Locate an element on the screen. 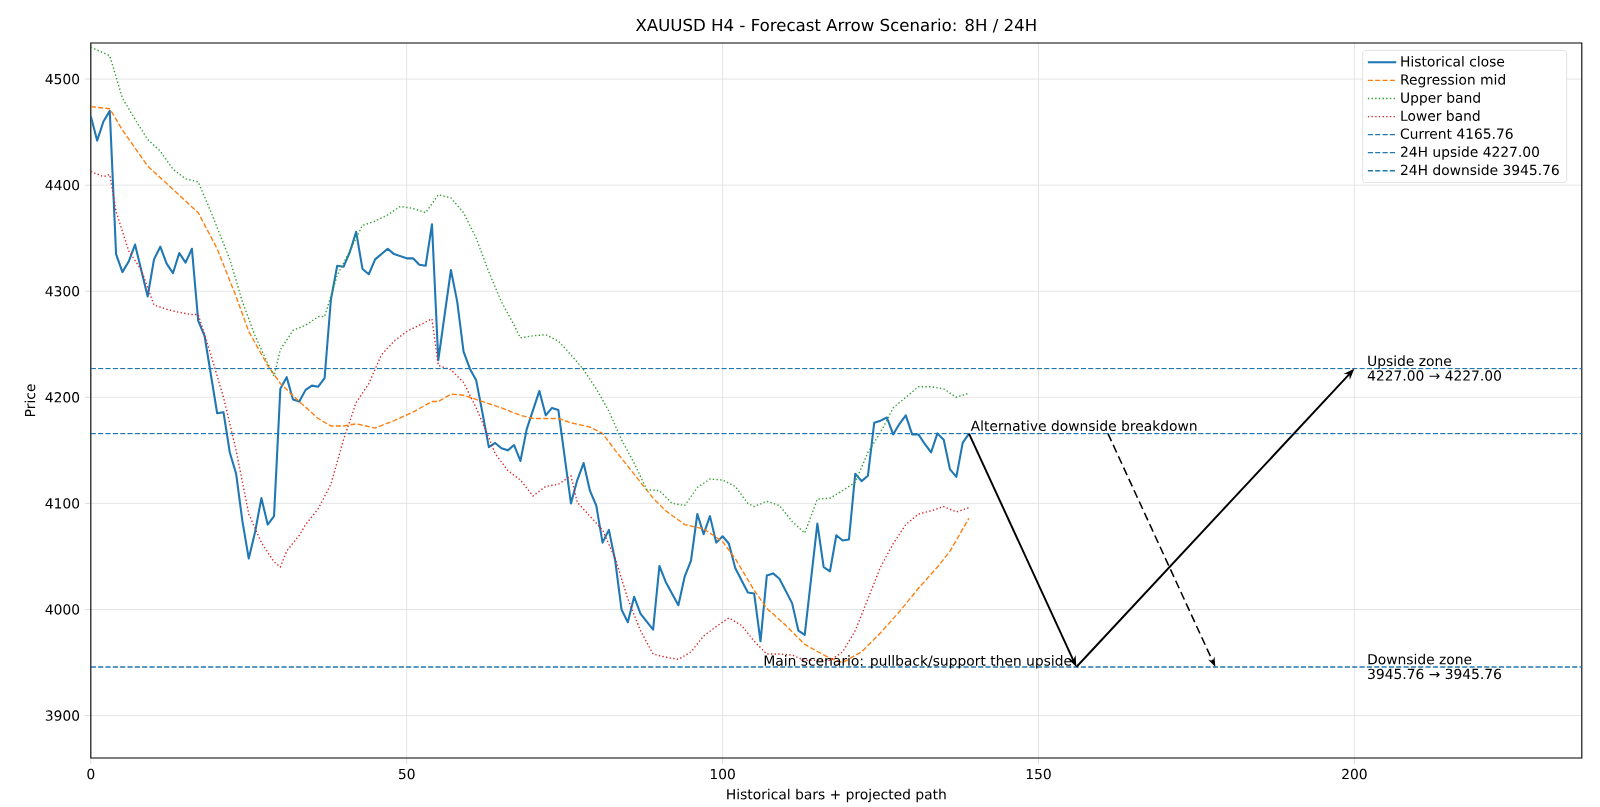 This screenshot has height=807, width=1600. x-tick-label: 150 is located at coordinates (1038, 774).